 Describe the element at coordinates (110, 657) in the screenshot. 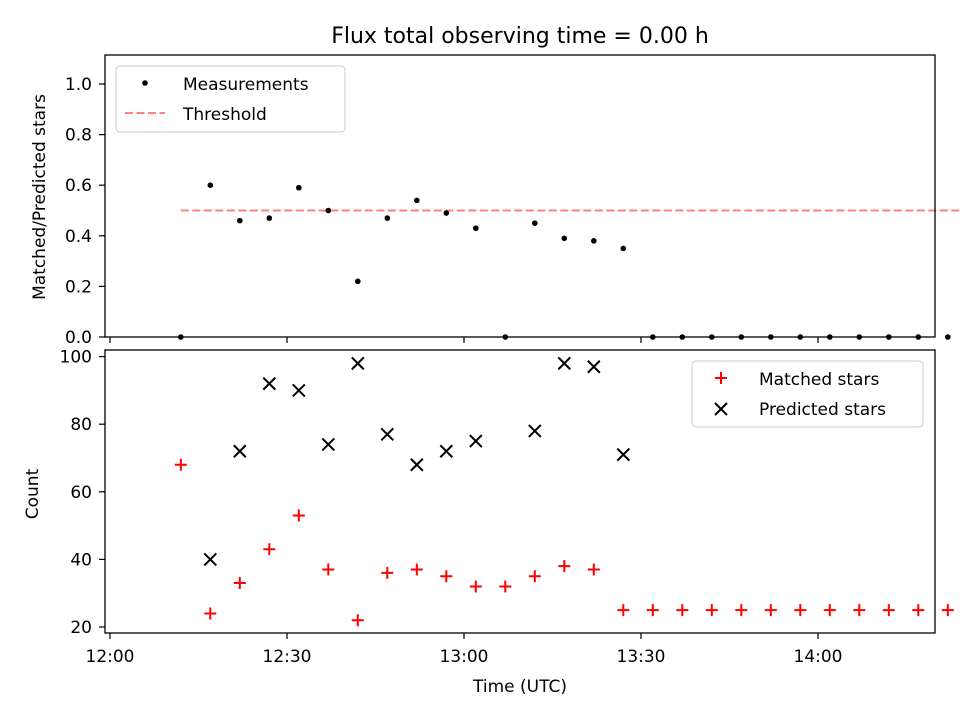

I see `x-tick-label: 12:00` at that location.